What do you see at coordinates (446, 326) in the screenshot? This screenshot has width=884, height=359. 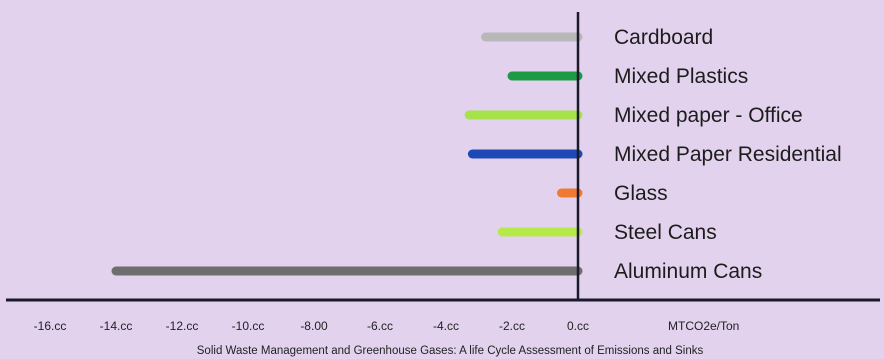 I see `x-tick-label: -4.cc` at bounding box center [446, 326].